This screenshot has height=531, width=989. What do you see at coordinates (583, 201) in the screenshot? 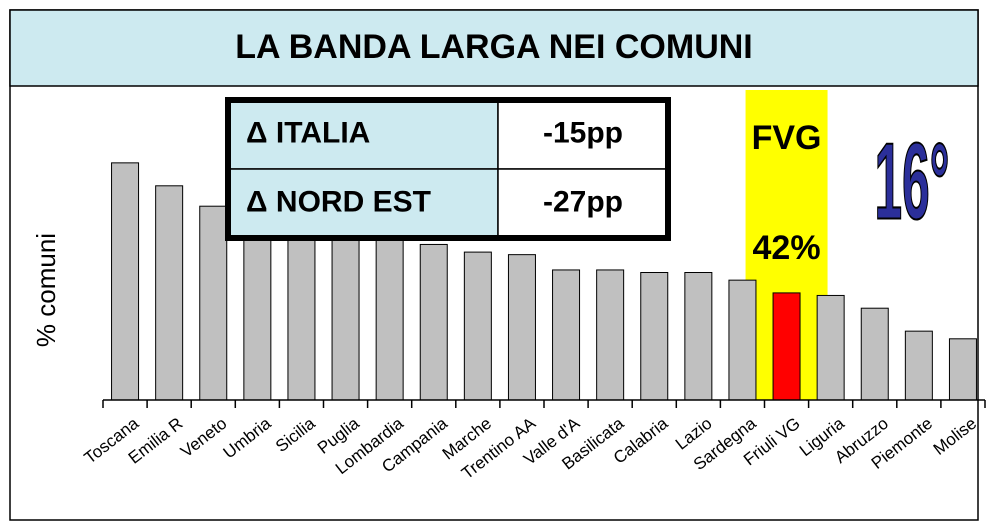
I see `table-value: -27pp` at bounding box center [583, 201].